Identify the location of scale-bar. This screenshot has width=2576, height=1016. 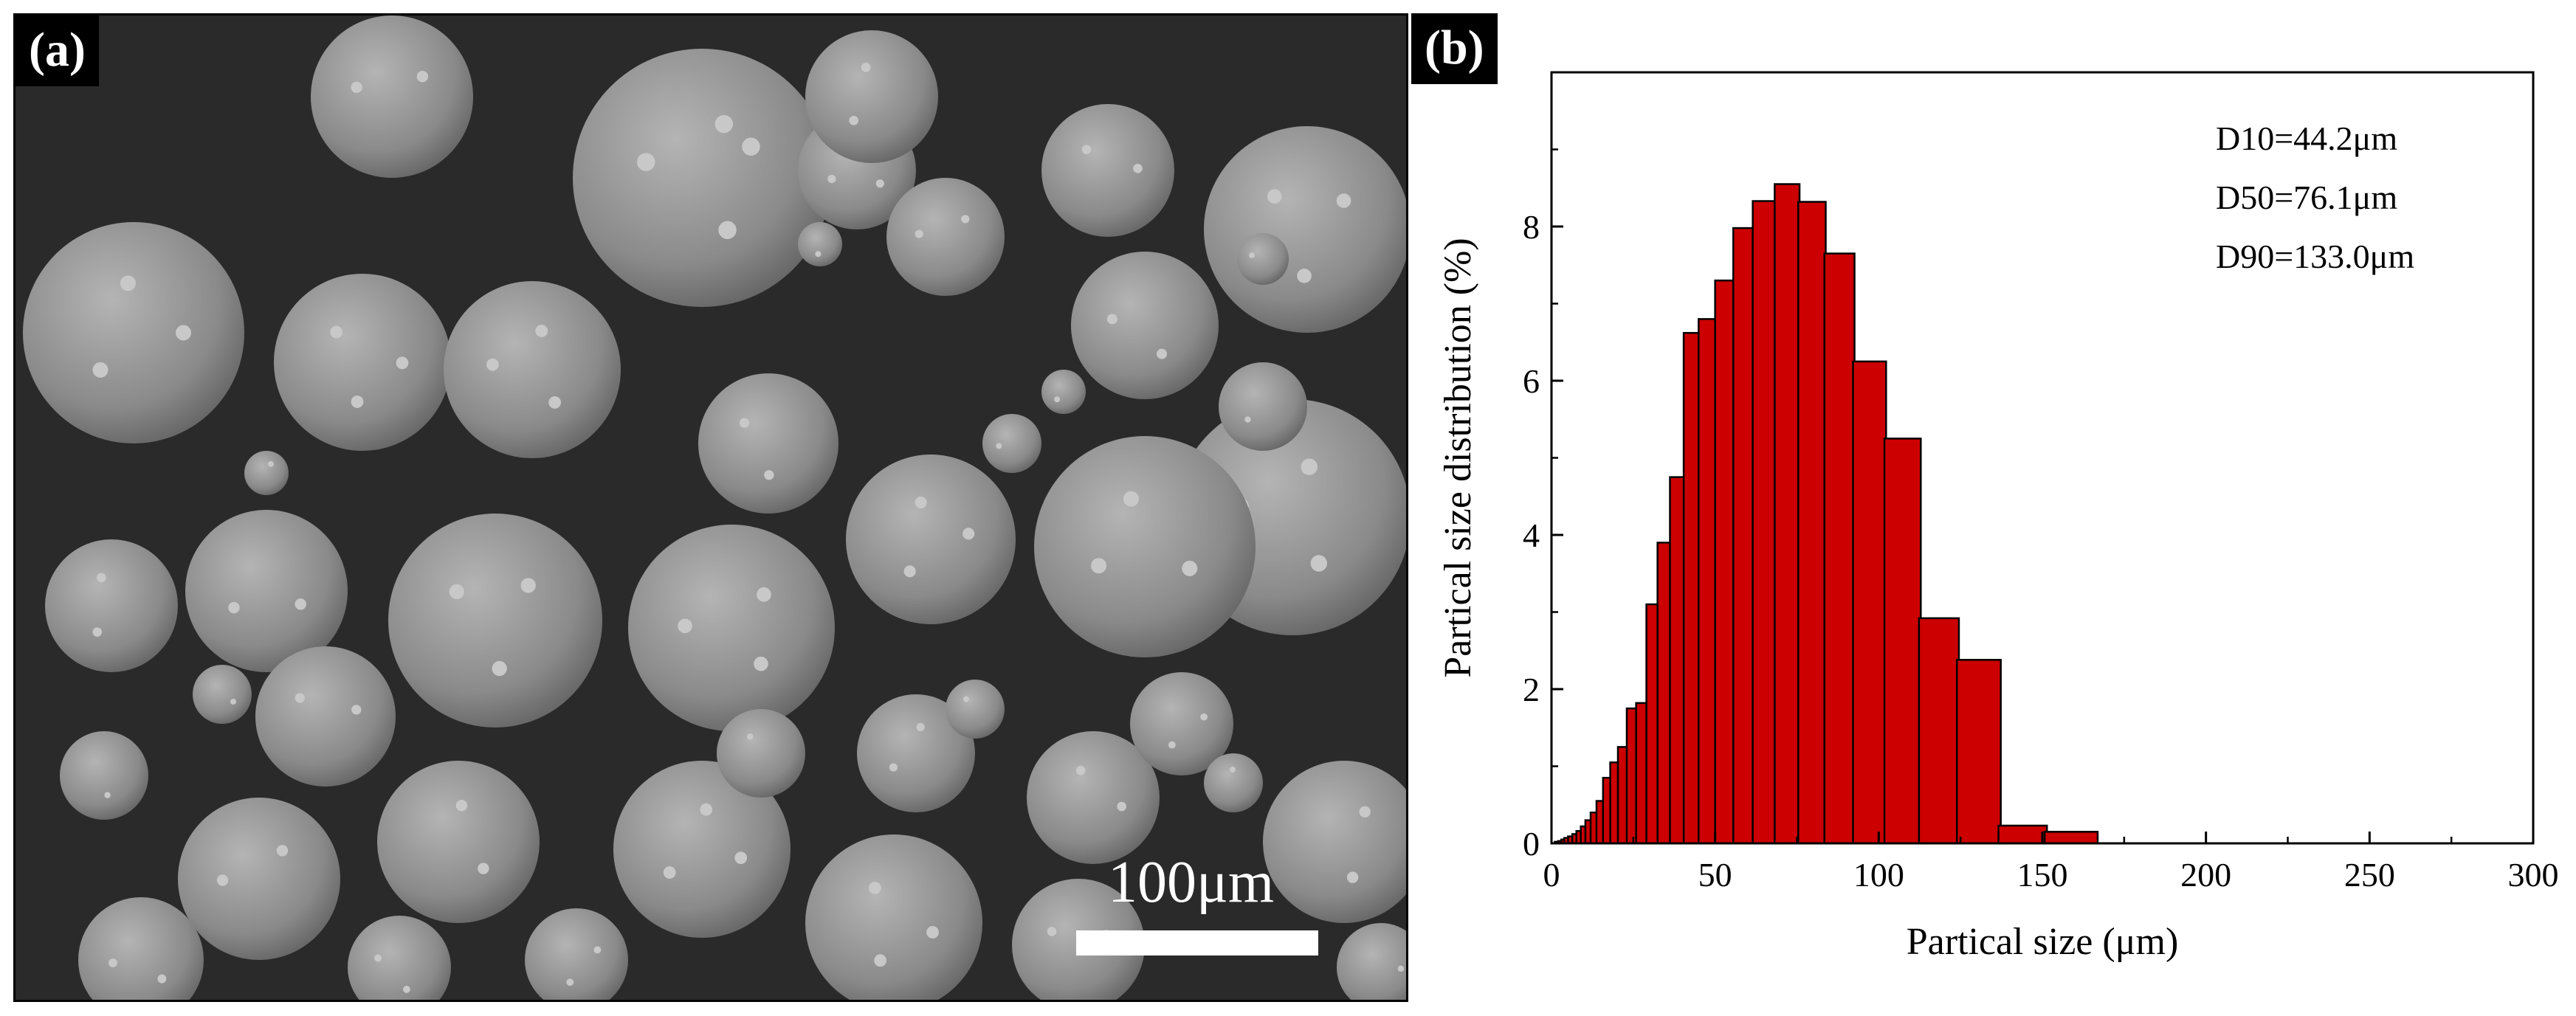
(1197, 942).